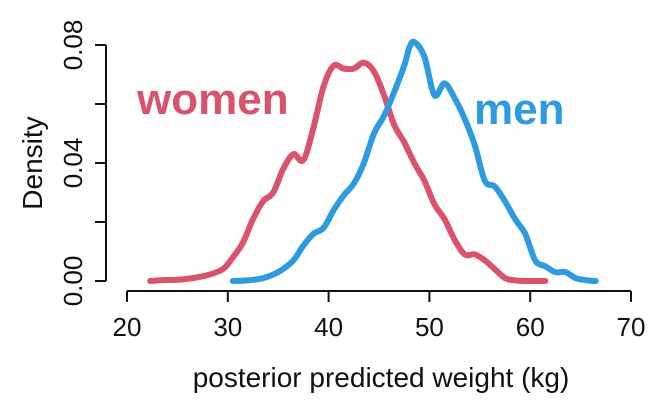 This screenshot has width=660, height=403. What do you see at coordinates (73, 45) in the screenshot?
I see `y-tick-label: 0.08` at bounding box center [73, 45].